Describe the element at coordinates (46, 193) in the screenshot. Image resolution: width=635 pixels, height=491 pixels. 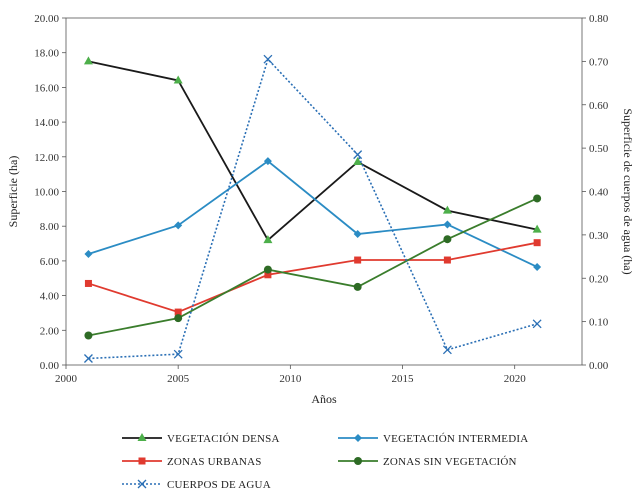
I see `y-tick-label: 10.00` at that location.